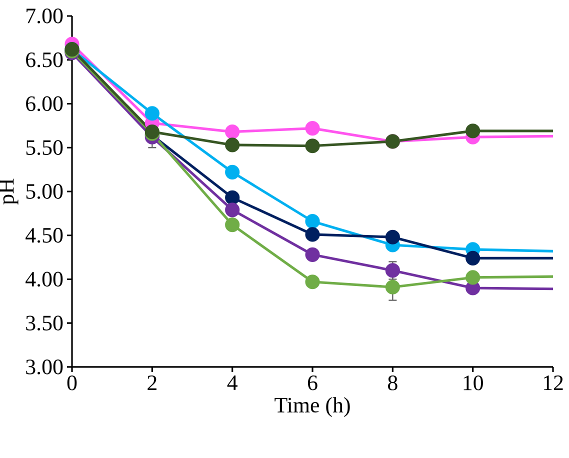 The height and width of the screenshot is (458, 569). I want to click on x-tick-label: 4, so click(232, 383).